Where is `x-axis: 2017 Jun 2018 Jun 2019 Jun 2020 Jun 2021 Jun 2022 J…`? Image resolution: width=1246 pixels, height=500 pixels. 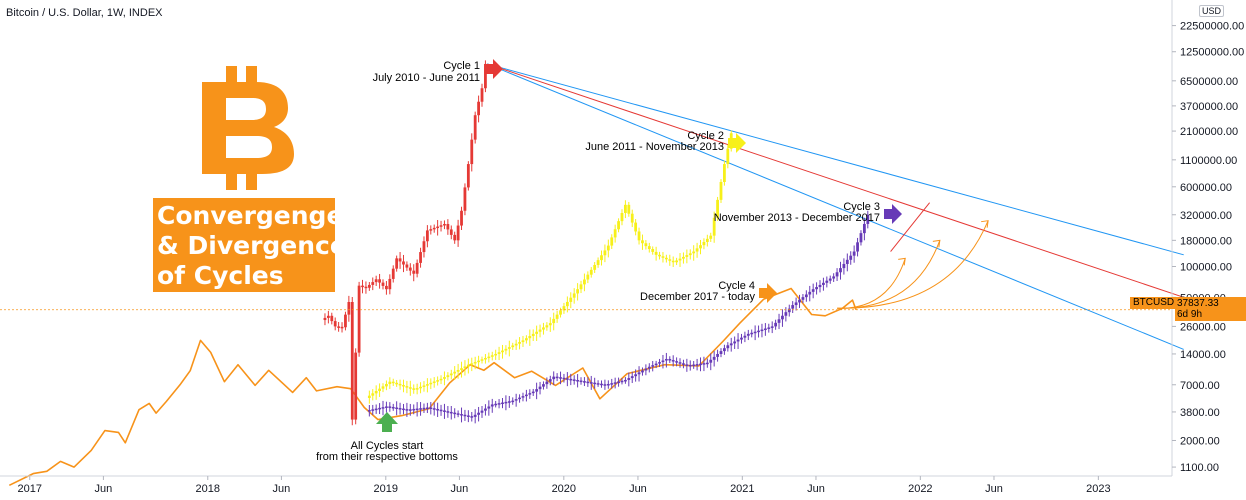
x-axis: 2017 Jun 2018 Jun 2019 Jun 2020 Jun 2021 Jun 2022 J… is located at coordinates (564, 485).